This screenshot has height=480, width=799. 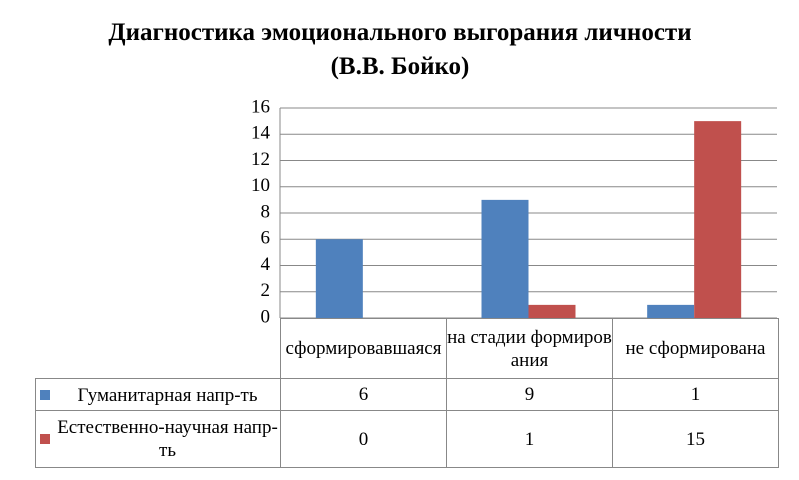 What do you see at coordinates (260, 159) in the screenshot?
I see `y-tick-label: 12` at bounding box center [260, 159].